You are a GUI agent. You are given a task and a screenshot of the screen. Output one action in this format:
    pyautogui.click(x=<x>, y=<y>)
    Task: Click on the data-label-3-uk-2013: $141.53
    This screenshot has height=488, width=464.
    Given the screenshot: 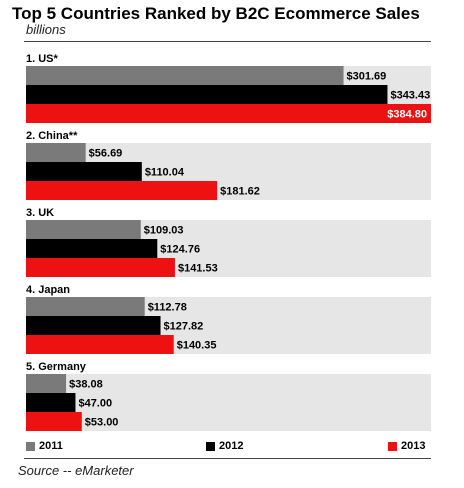 What is the action you would take?
    pyautogui.click(x=198, y=269)
    